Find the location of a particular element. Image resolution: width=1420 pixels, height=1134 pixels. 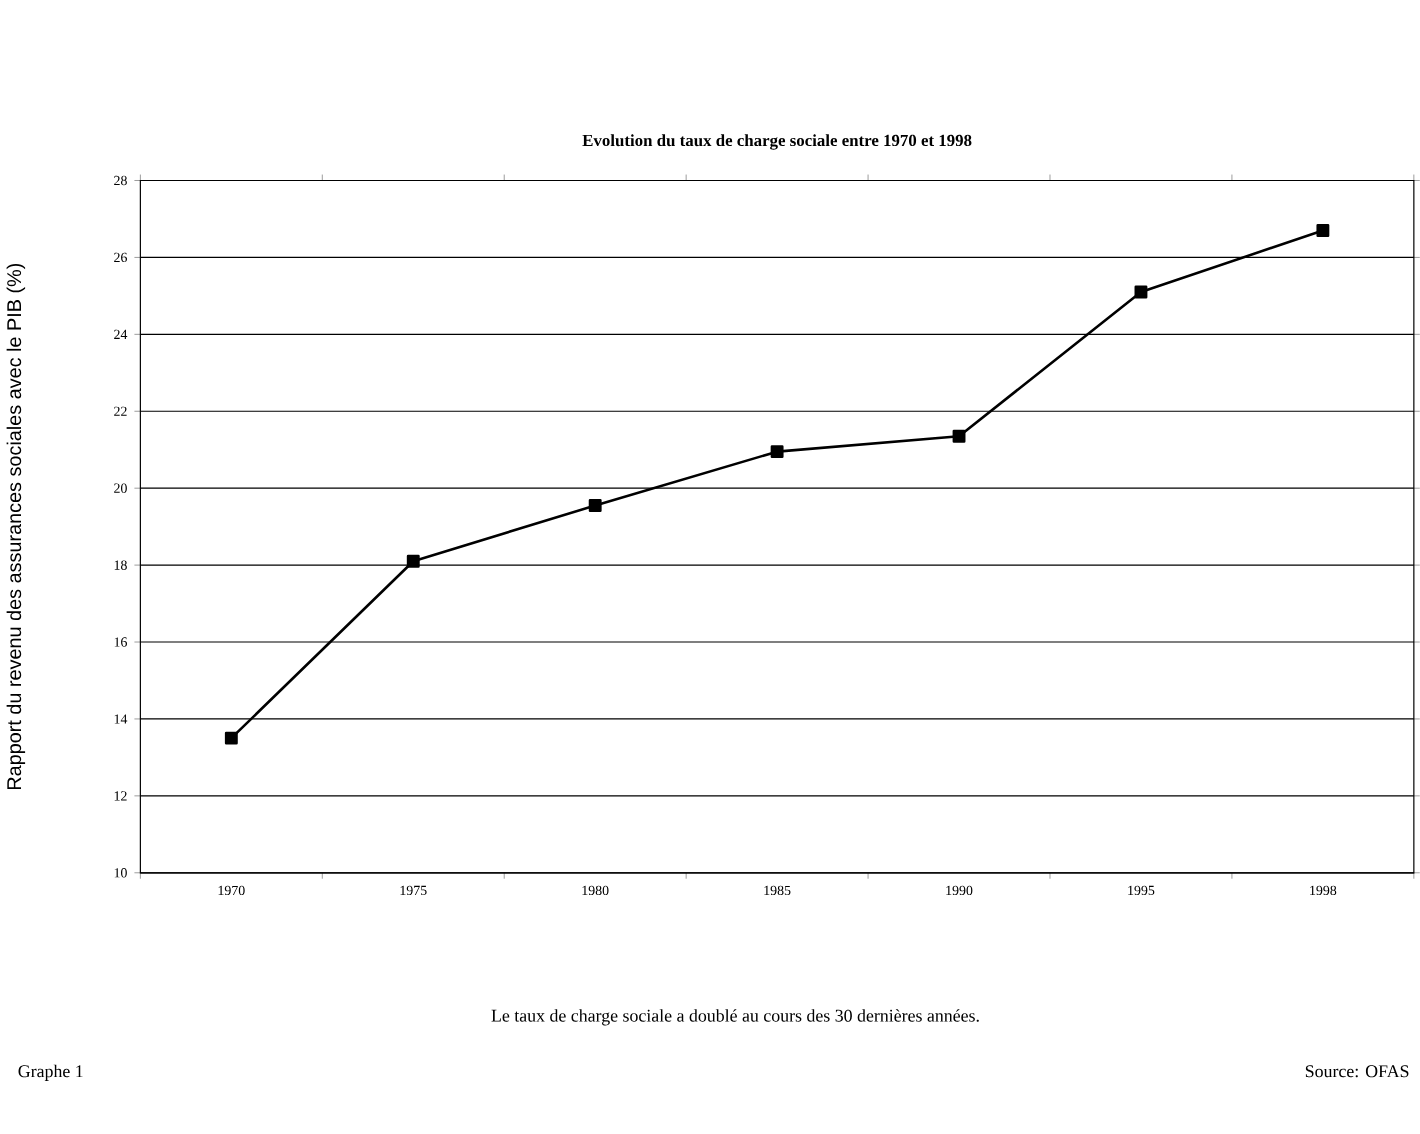

y-axis-title: Rapport du revenu des assurances sociales avec le PIB (%) is located at coordinates (16, 526).